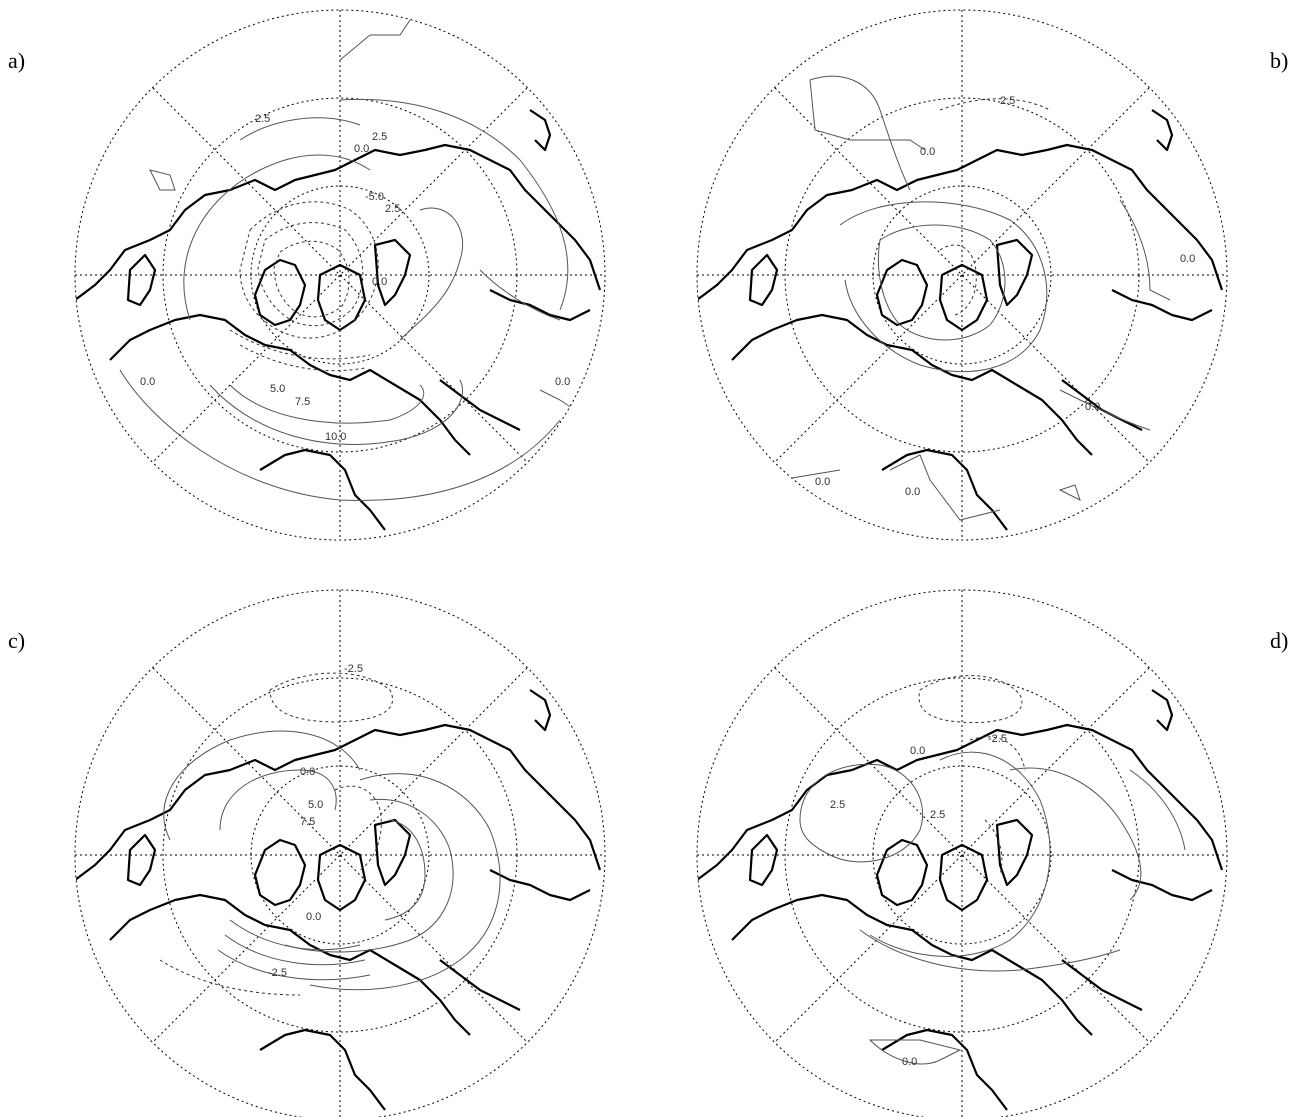  What do you see at coordinates (1279, 640) in the screenshot?
I see `panel-label-d: d)` at bounding box center [1279, 640].